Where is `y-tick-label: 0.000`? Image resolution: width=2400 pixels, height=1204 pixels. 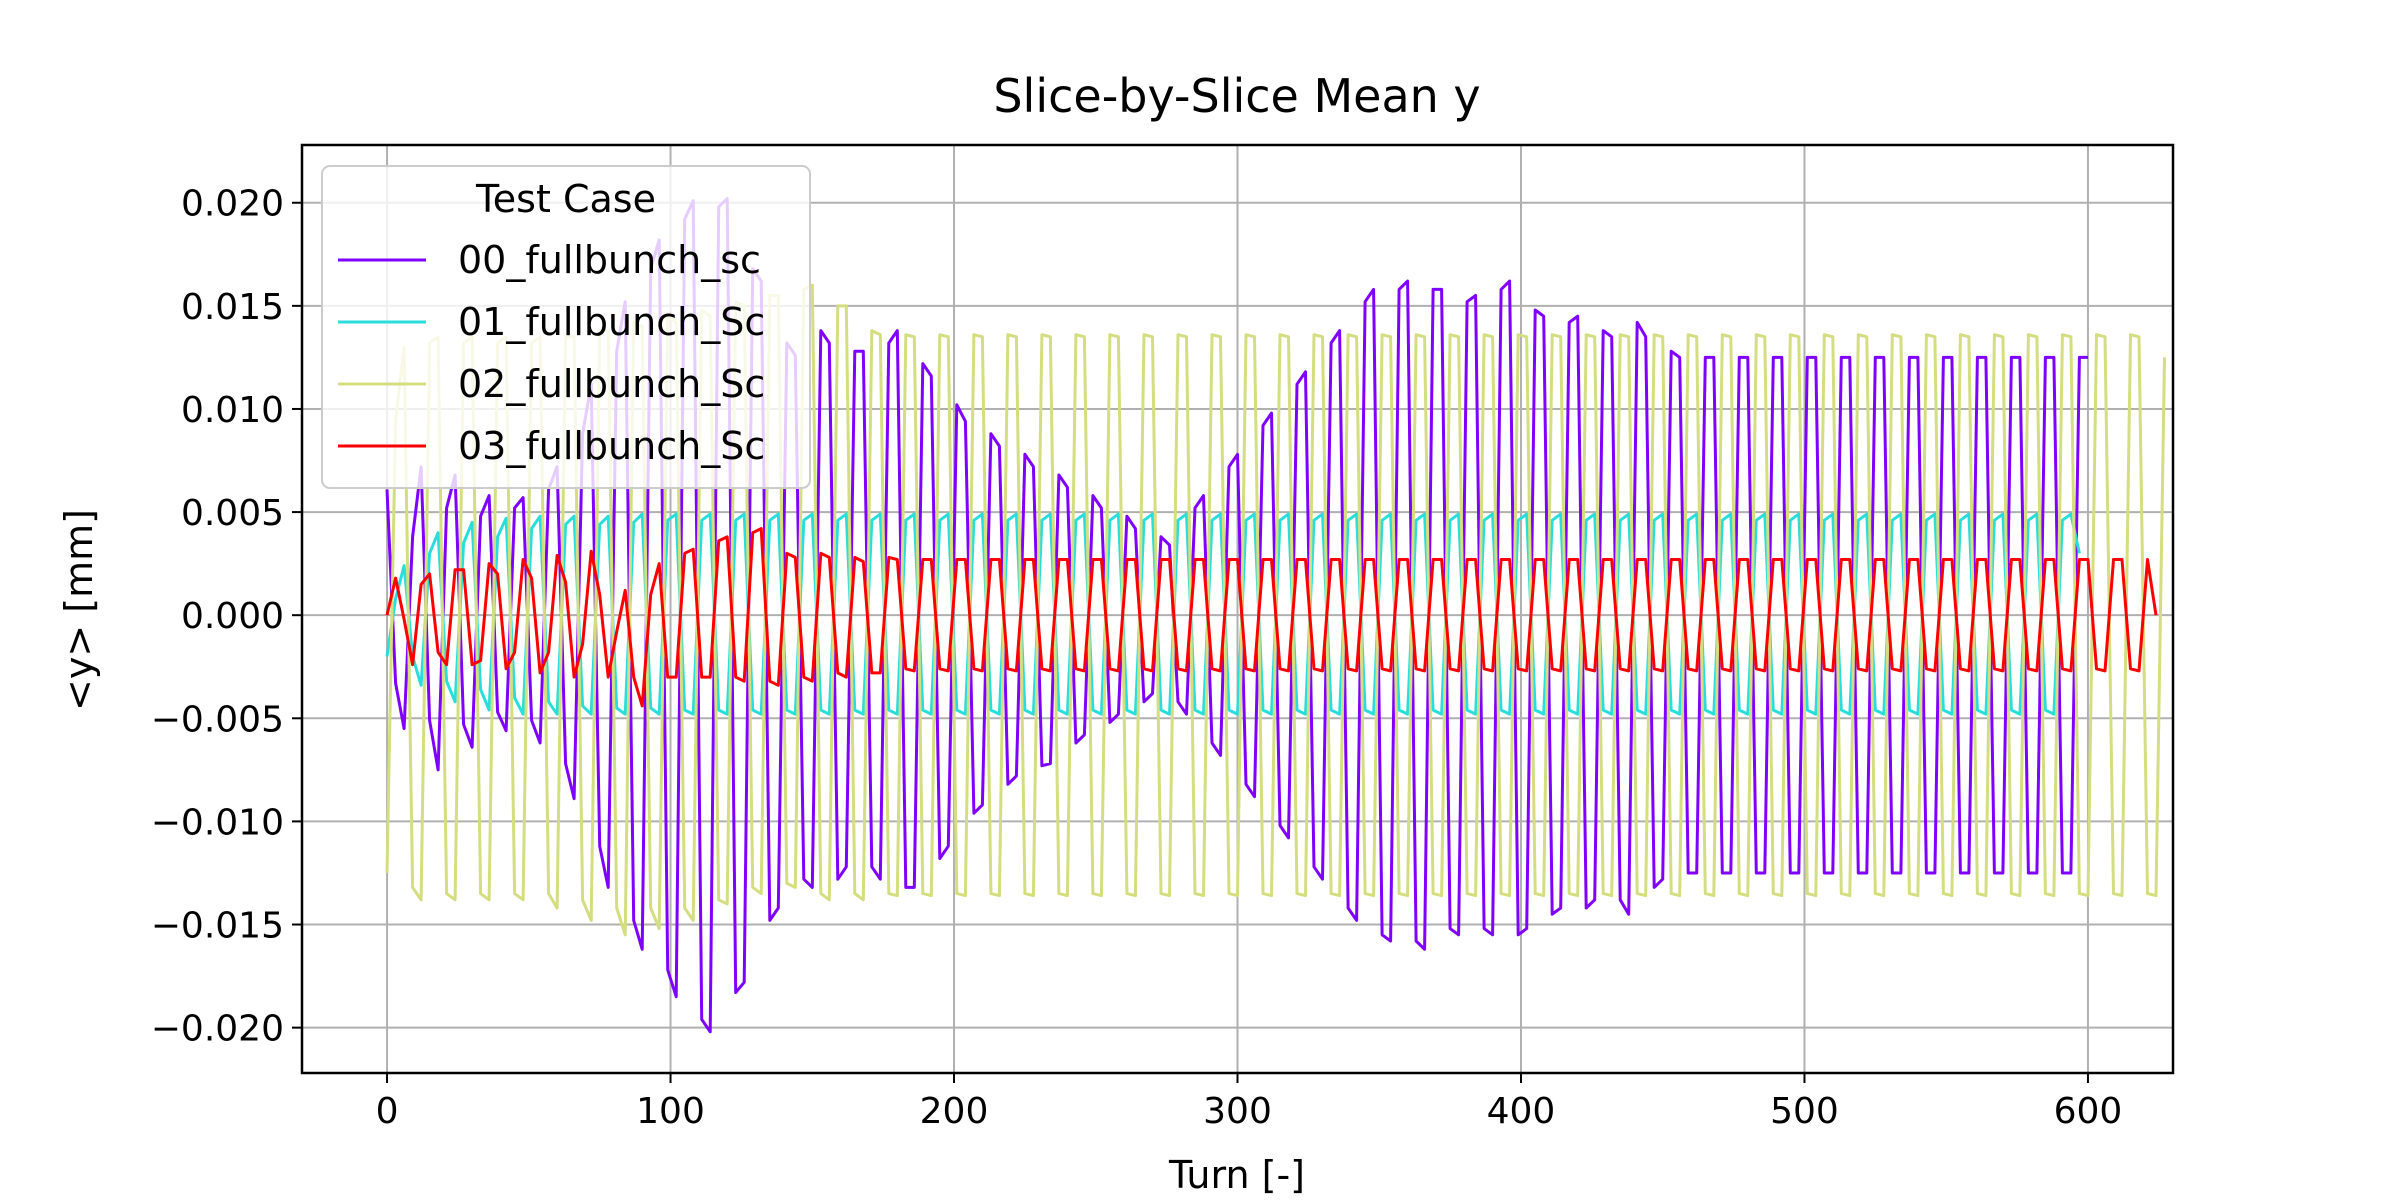 y-tick-label: 0.000 is located at coordinates (232, 616).